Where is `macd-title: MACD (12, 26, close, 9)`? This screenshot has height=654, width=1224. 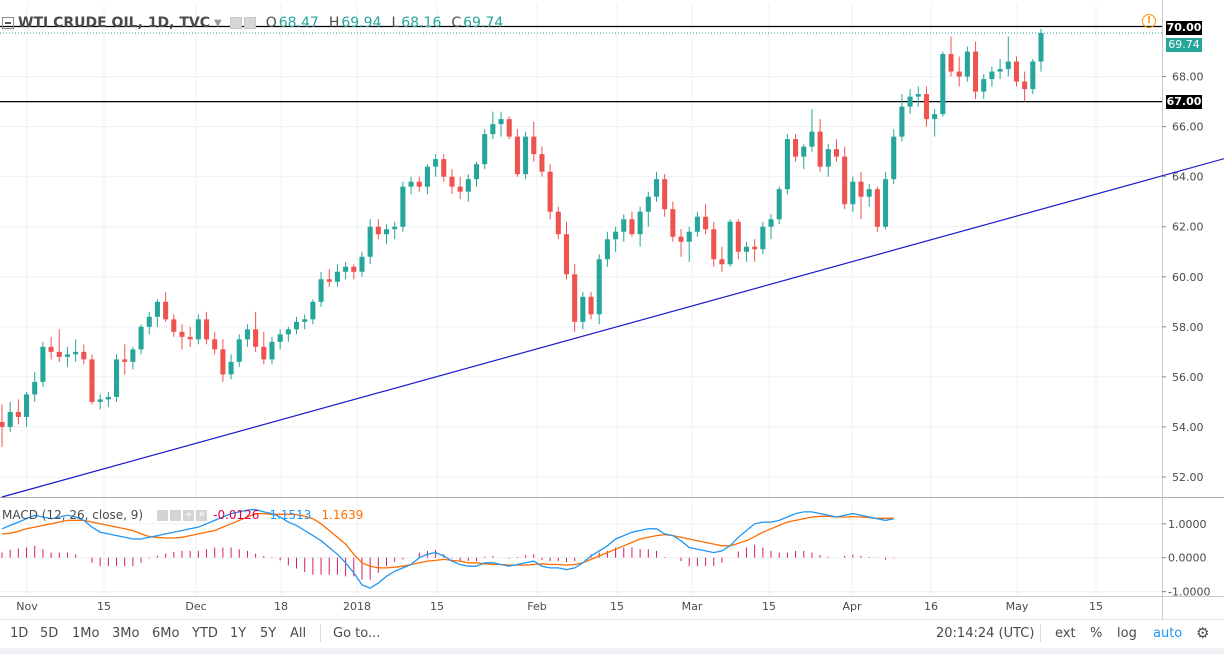
macd-title: MACD (12, 26, close, 9) is located at coordinates (73, 515).